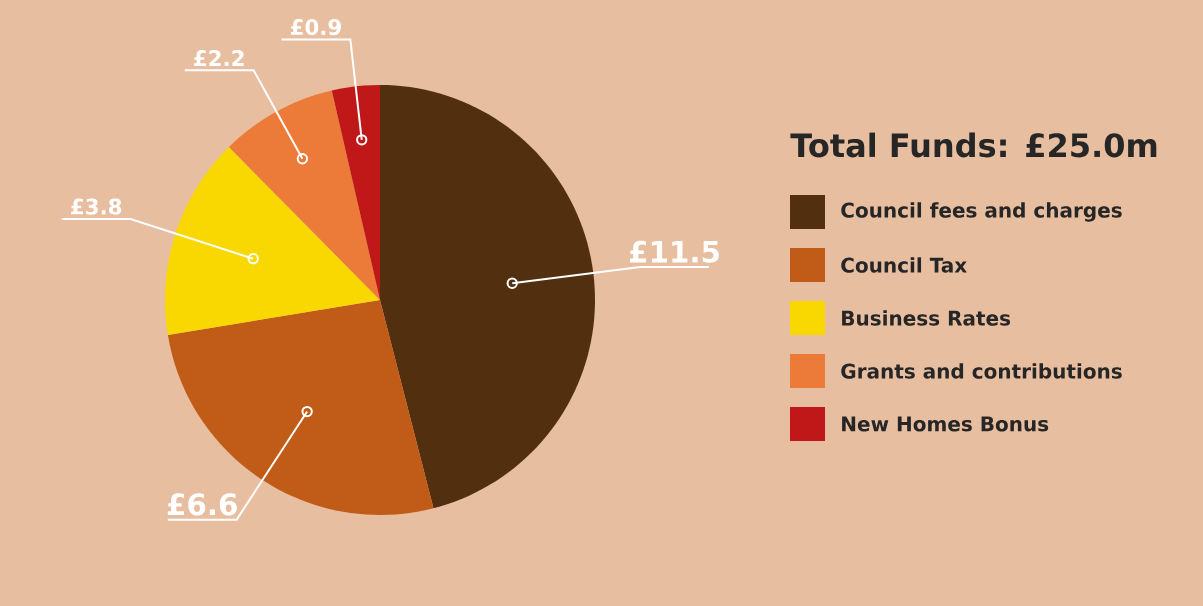  Describe the element at coordinates (202, 504) in the screenshot. I see `data-label: £6.6` at that location.